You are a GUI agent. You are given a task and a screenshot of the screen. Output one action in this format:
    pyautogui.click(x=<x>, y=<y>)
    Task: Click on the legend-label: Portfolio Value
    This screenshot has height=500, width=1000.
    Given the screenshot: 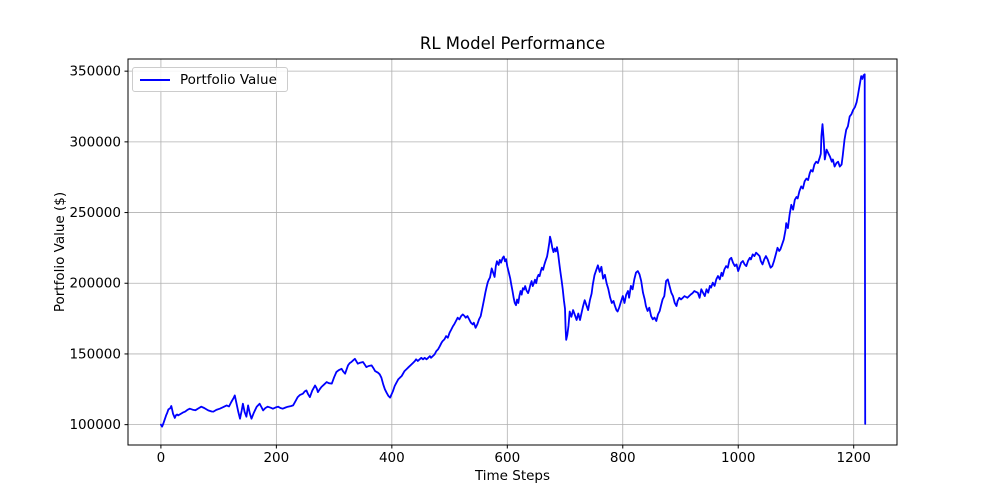 What is the action you would take?
    pyautogui.click(x=228, y=79)
    